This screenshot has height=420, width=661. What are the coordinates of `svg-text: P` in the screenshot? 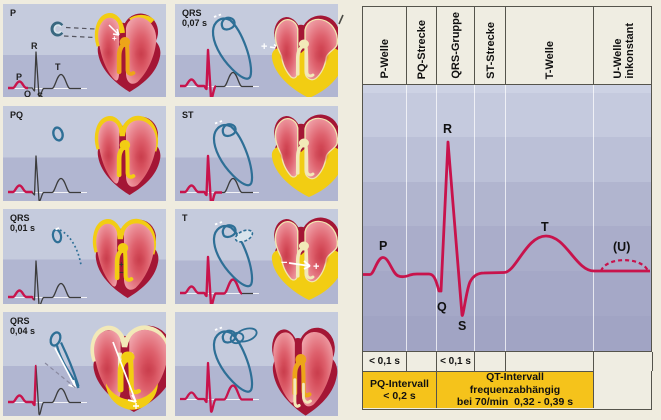 It's located at (19, 77).